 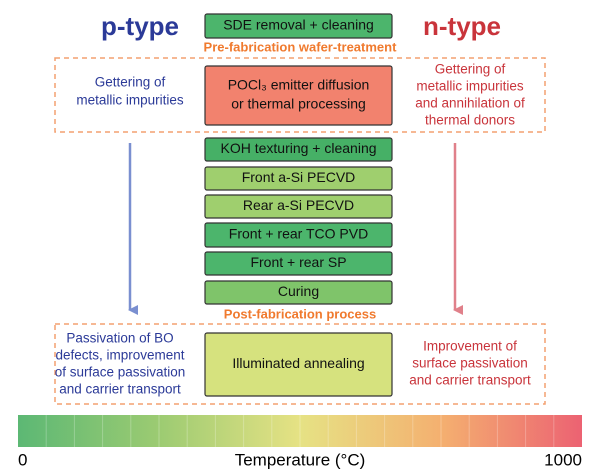 I want to click on step-label: SDE removal + cleaning, so click(x=298, y=25).